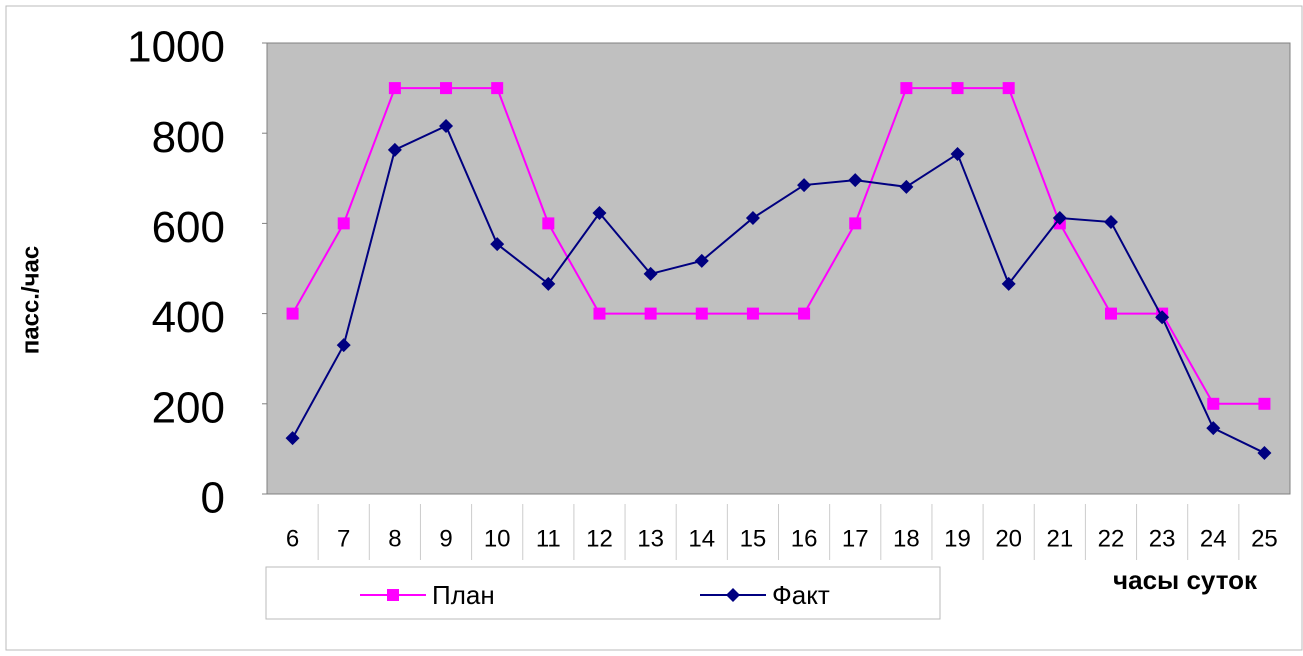  Describe the element at coordinates (1111, 538) in the screenshot. I see `x-tick-label: 22` at that location.